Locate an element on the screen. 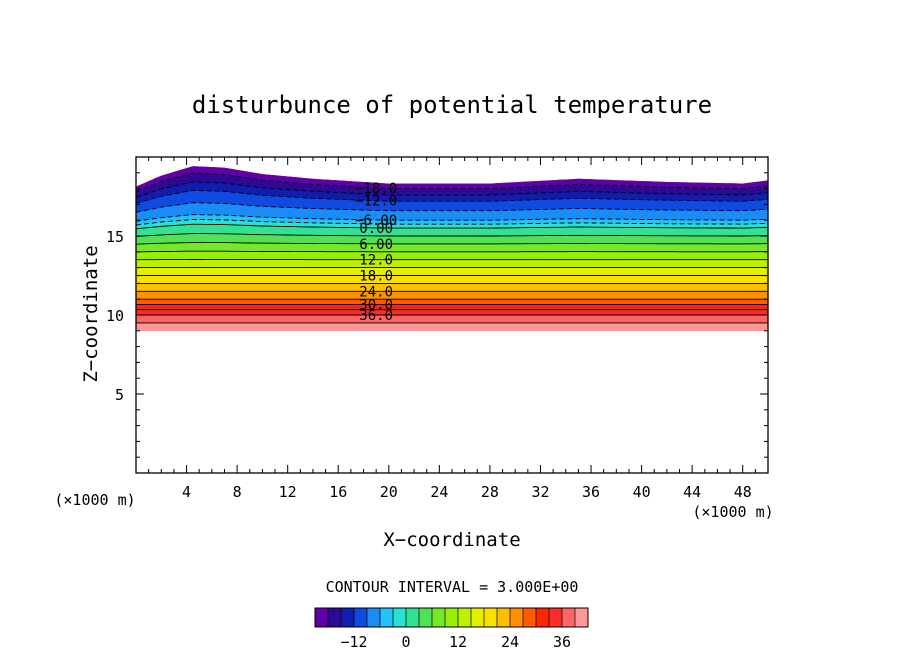 The image size is (904, 654). y-tick-label: 10 is located at coordinates (115, 316).